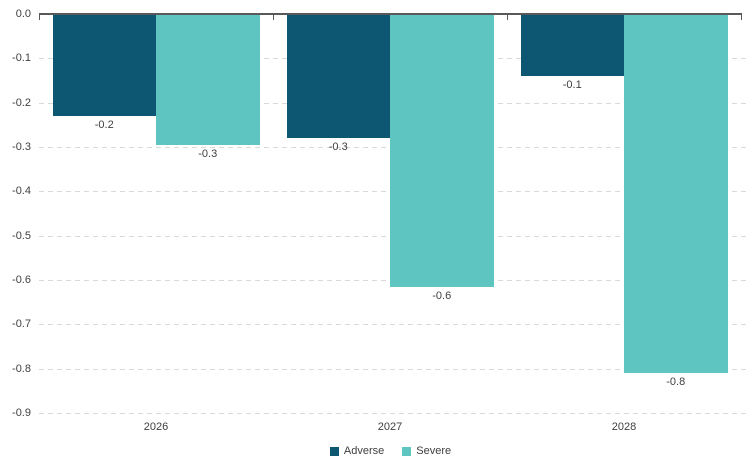 The image size is (756, 473). Describe the element at coordinates (104, 65) in the screenshot. I see `bar-adverse-2026` at that location.